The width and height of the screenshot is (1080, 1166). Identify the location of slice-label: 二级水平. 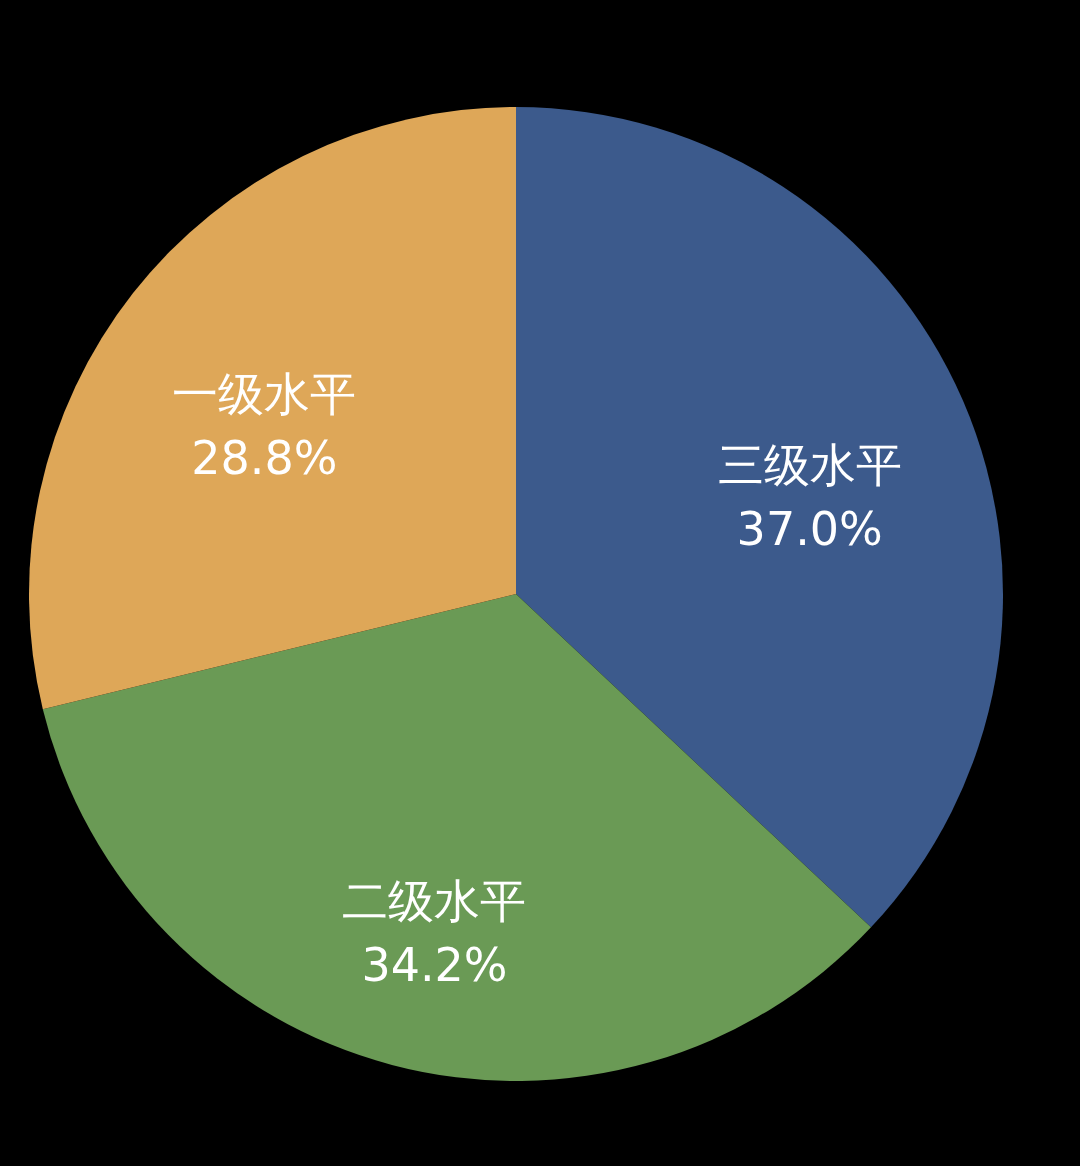
(434, 901).